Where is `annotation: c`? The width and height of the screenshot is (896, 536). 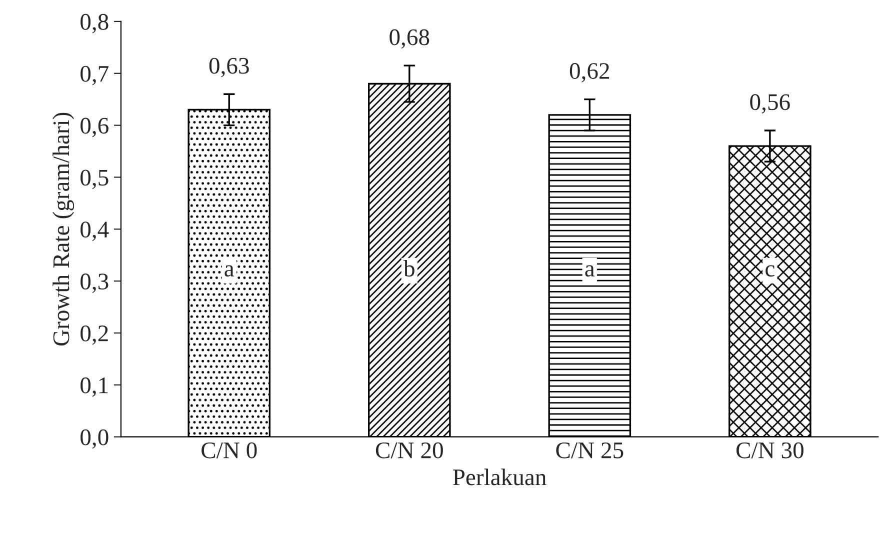
annotation: c is located at coordinates (770, 271).